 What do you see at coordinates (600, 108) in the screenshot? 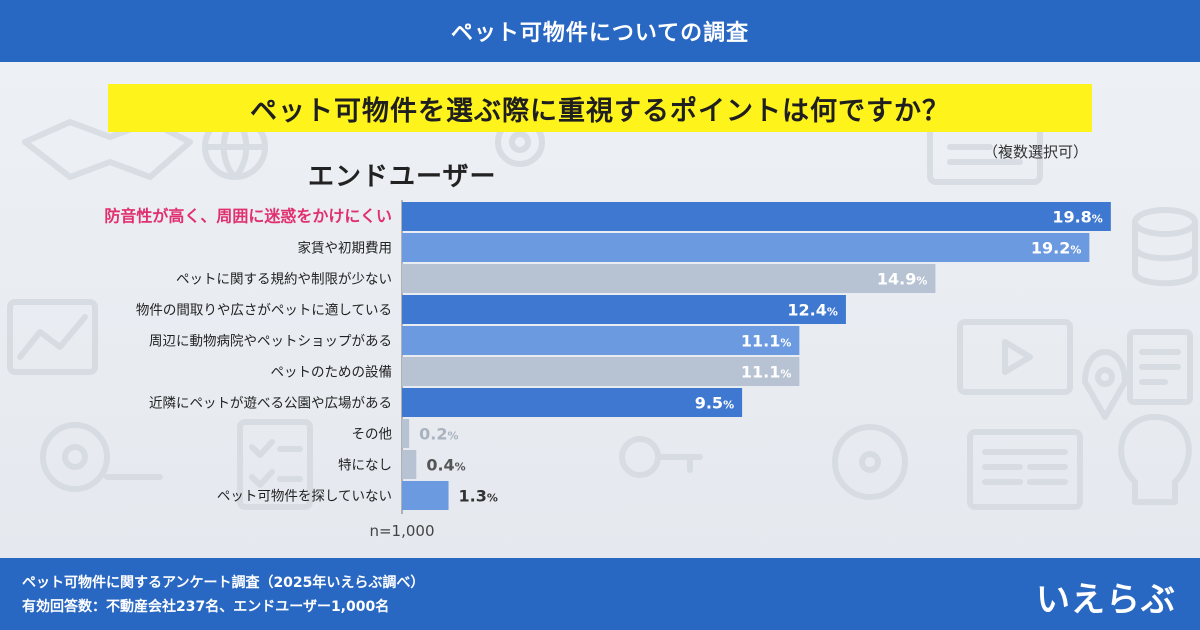
I see `question-banner: ペット可物件を選ぶ際に重視するポイントは何ですか？` at bounding box center [600, 108].